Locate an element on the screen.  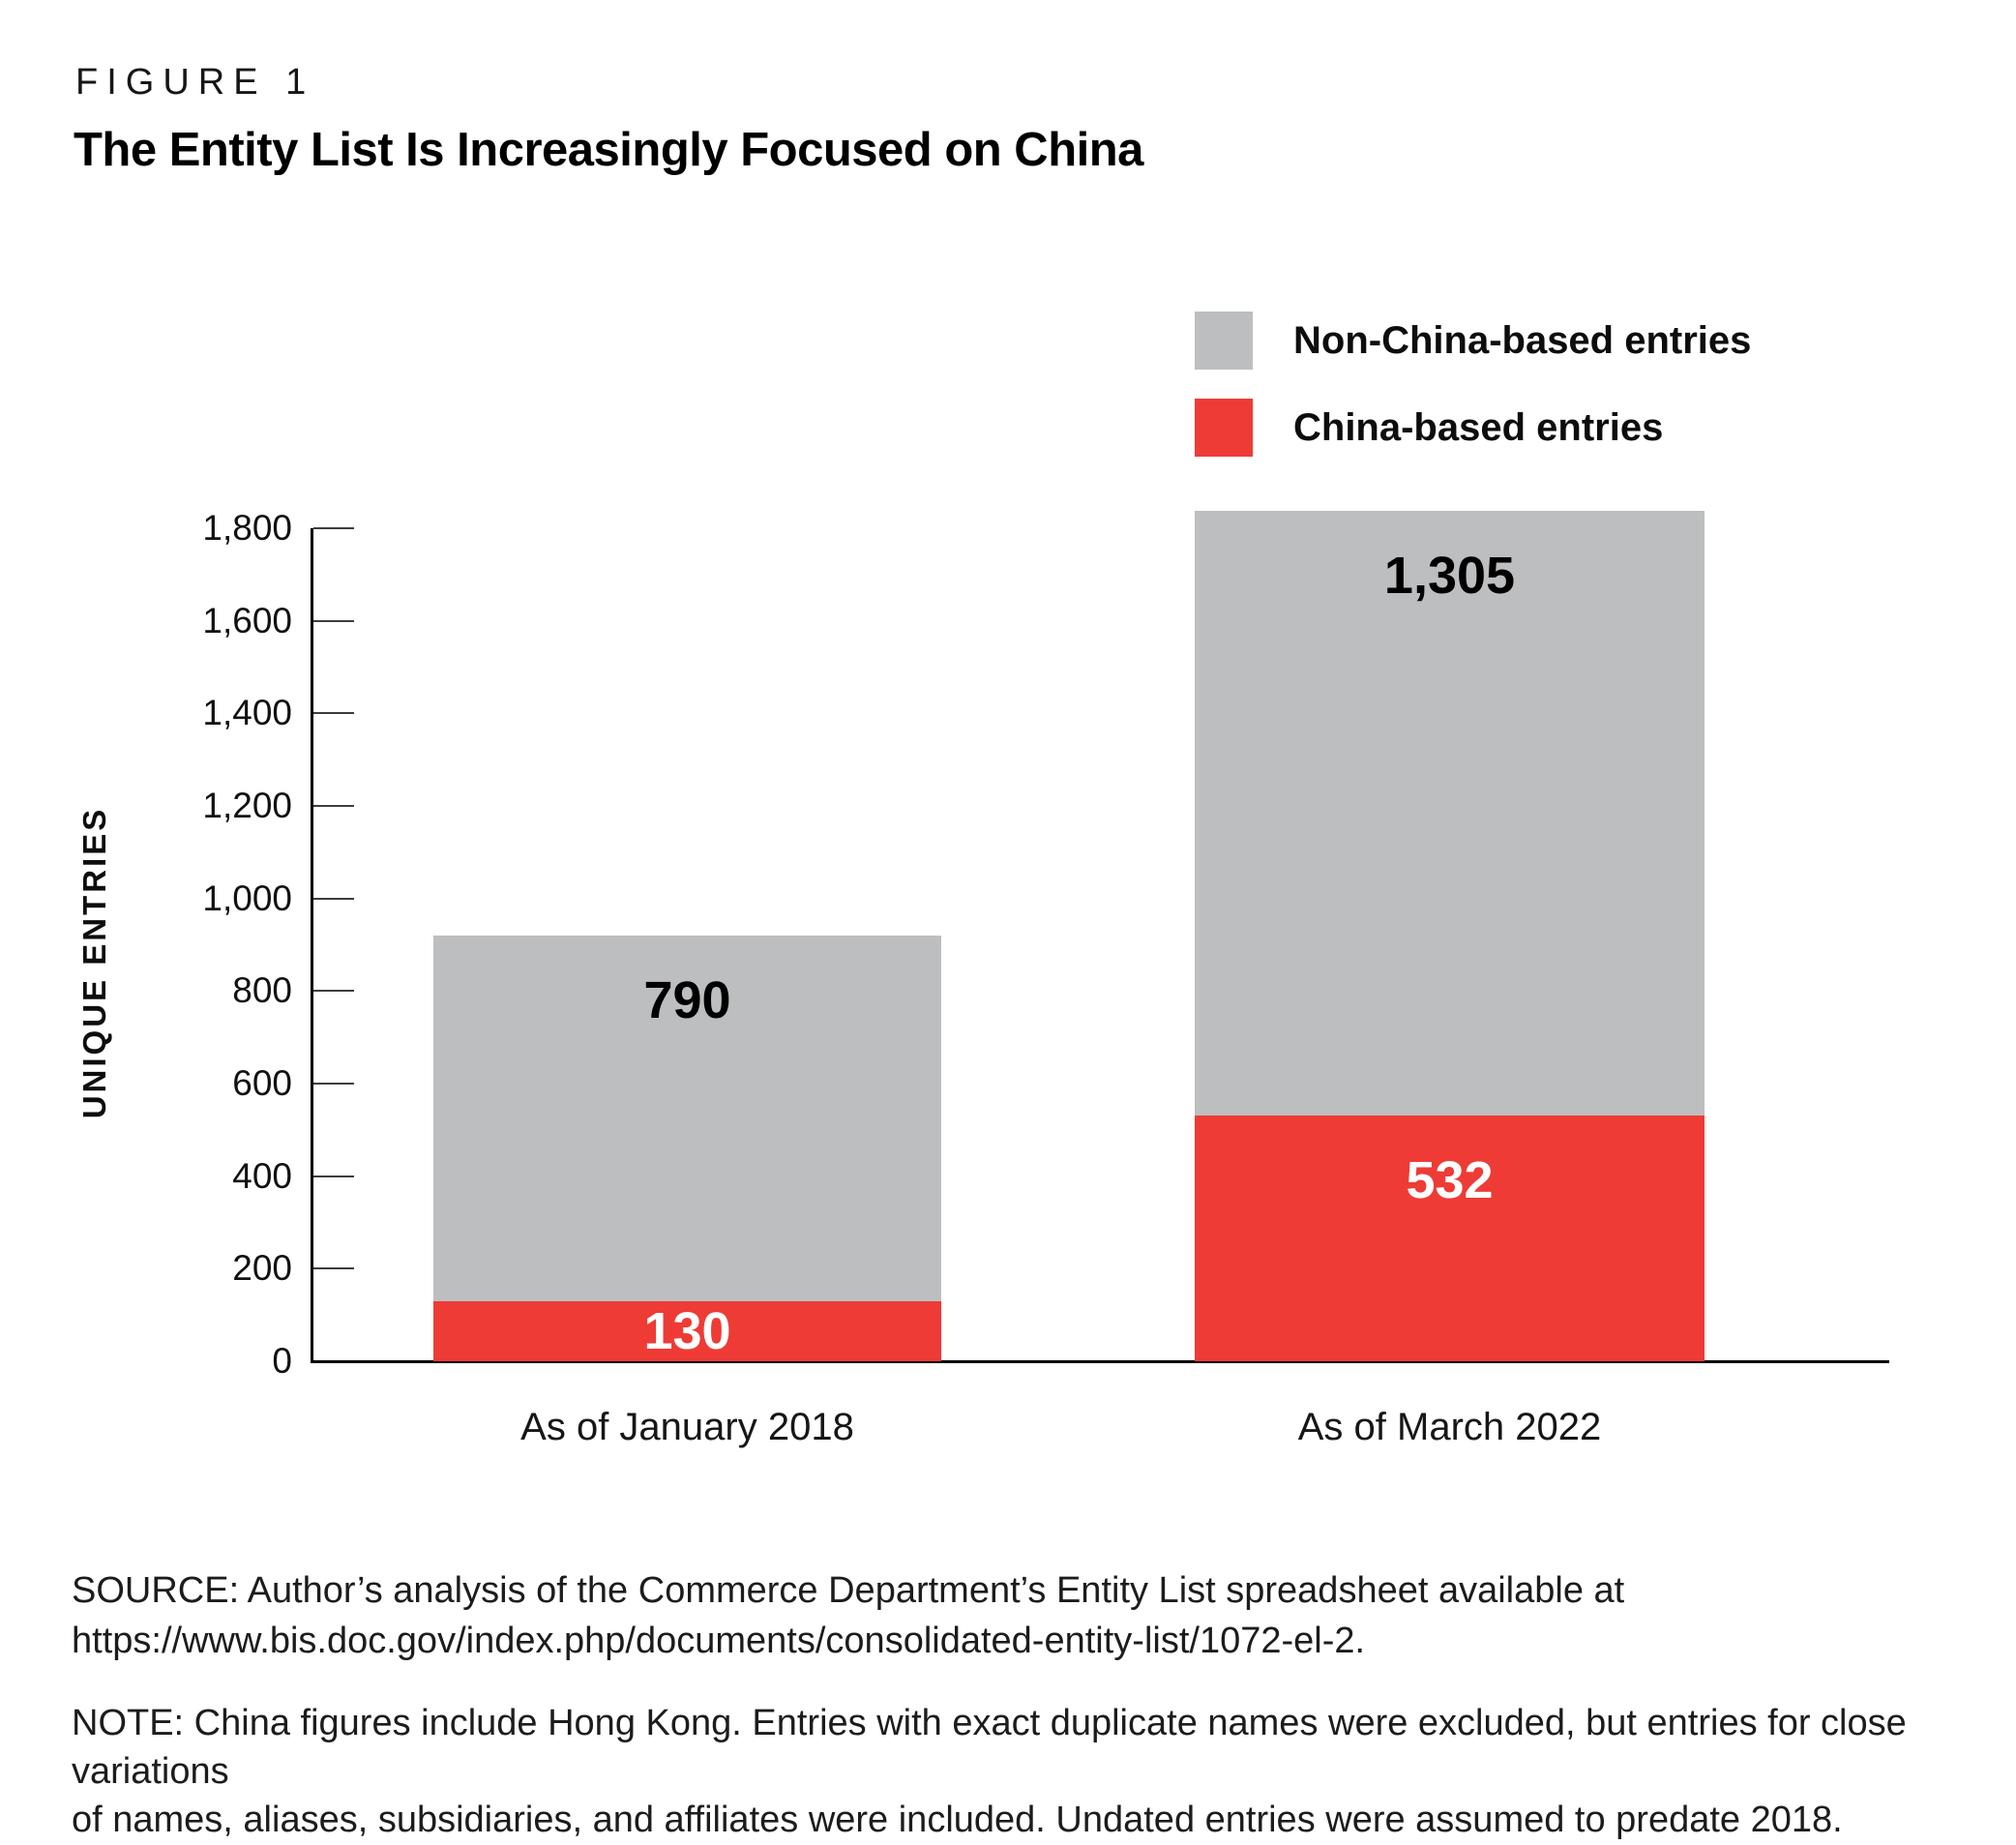
bar-segment-china: 532 is located at coordinates (1450, 1238).